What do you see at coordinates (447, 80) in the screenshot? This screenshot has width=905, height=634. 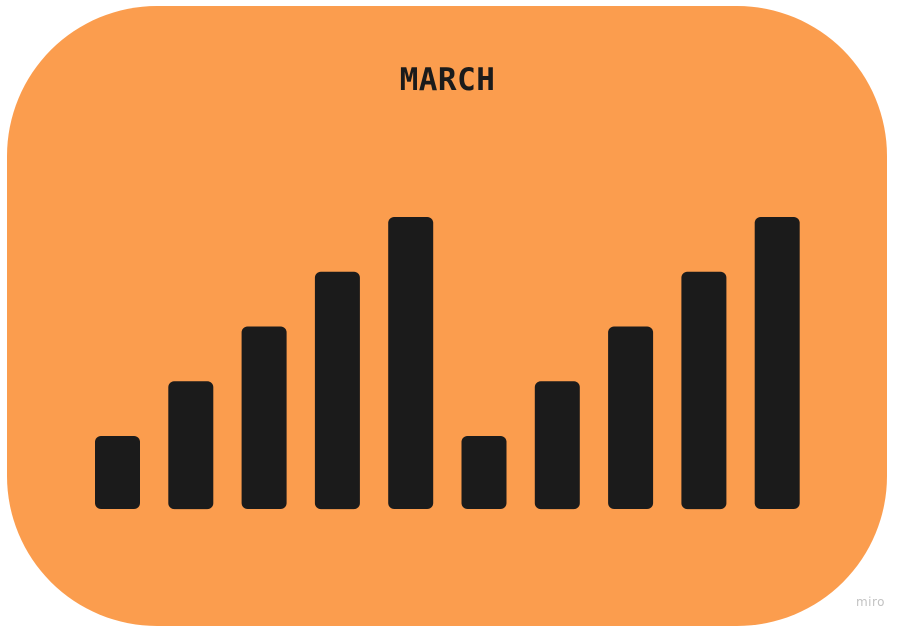 I see `chart-title: MARCH` at bounding box center [447, 80].